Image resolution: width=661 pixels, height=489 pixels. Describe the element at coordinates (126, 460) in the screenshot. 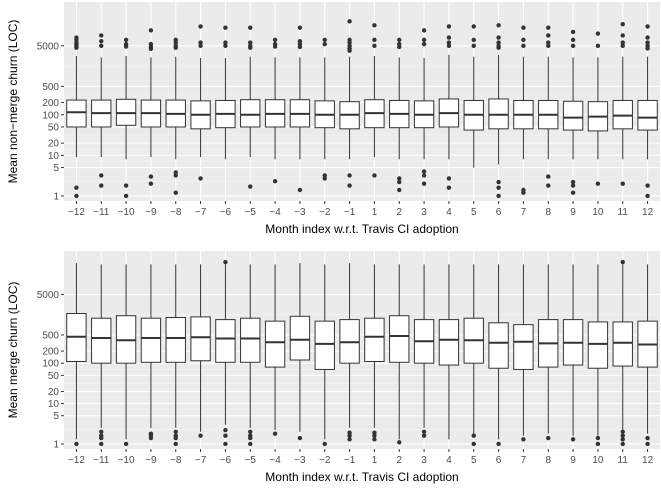

I see `x-tick-label: −10` at that location.